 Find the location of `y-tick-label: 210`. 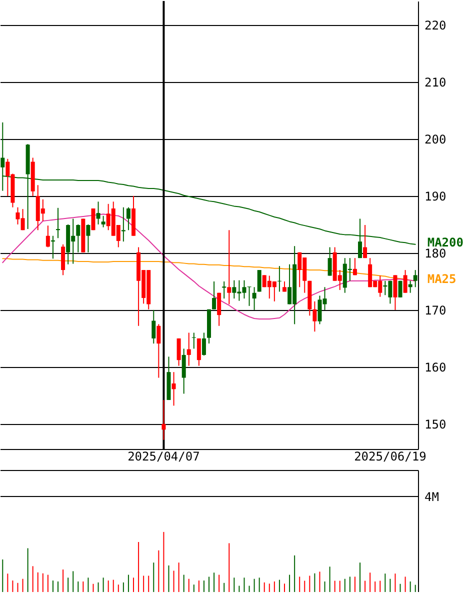

y-tick-label: 210 is located at coordinates (435, 82).